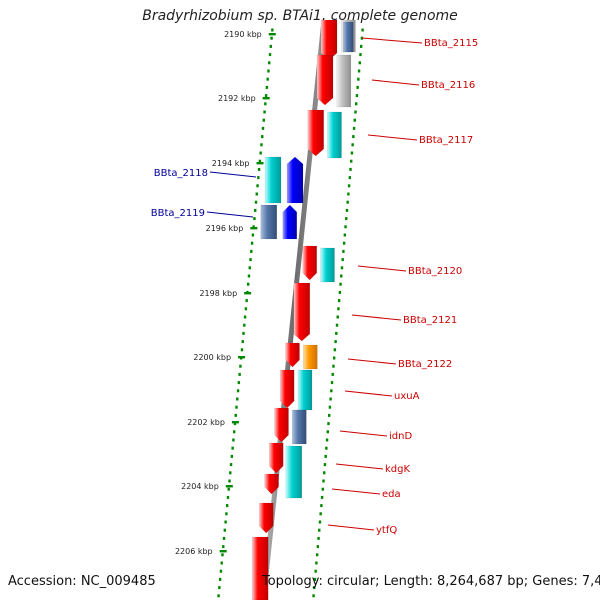  I want to click on scale-tick-label: 2190 kbp, so click(243, 34).